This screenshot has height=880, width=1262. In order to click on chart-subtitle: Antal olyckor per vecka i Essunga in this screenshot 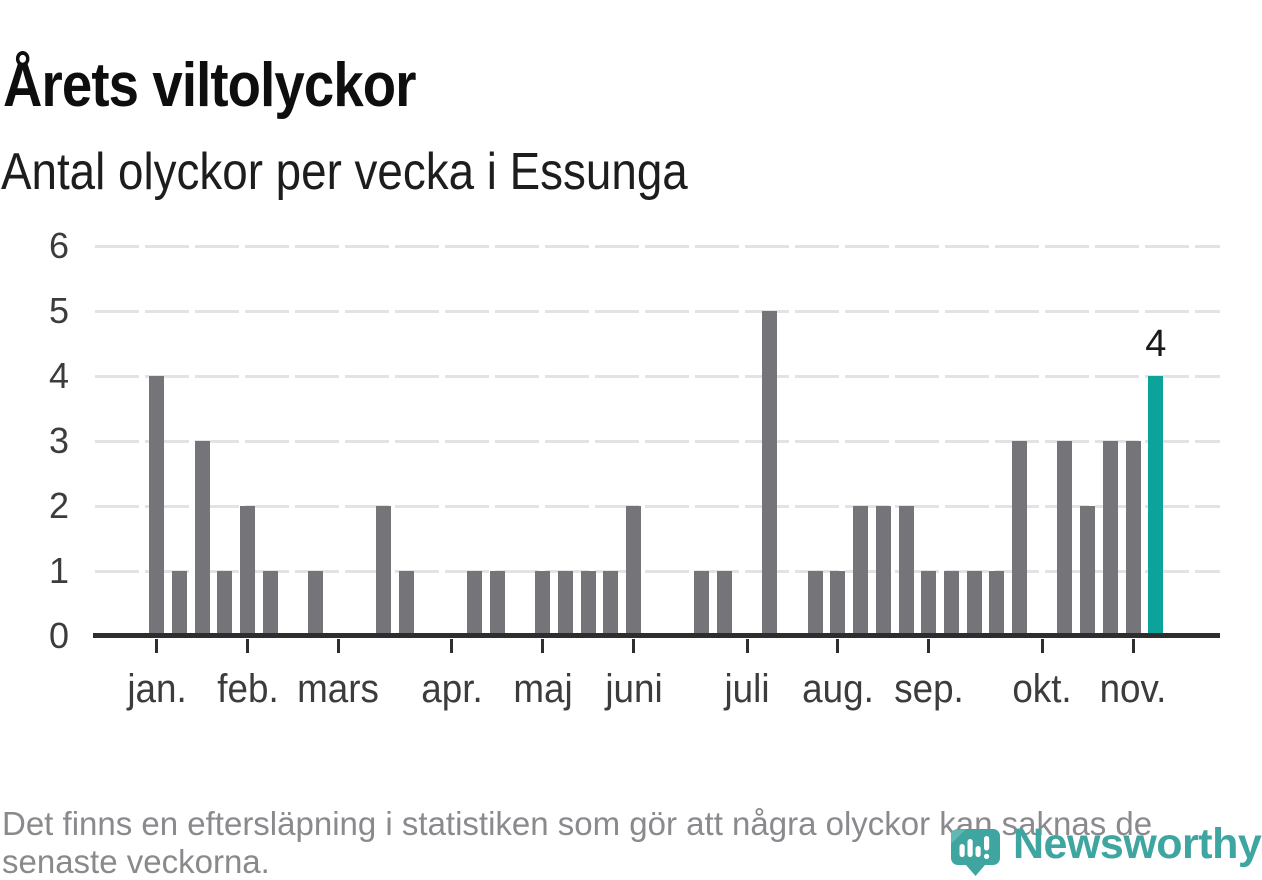, I will do `click(344, 172)`.